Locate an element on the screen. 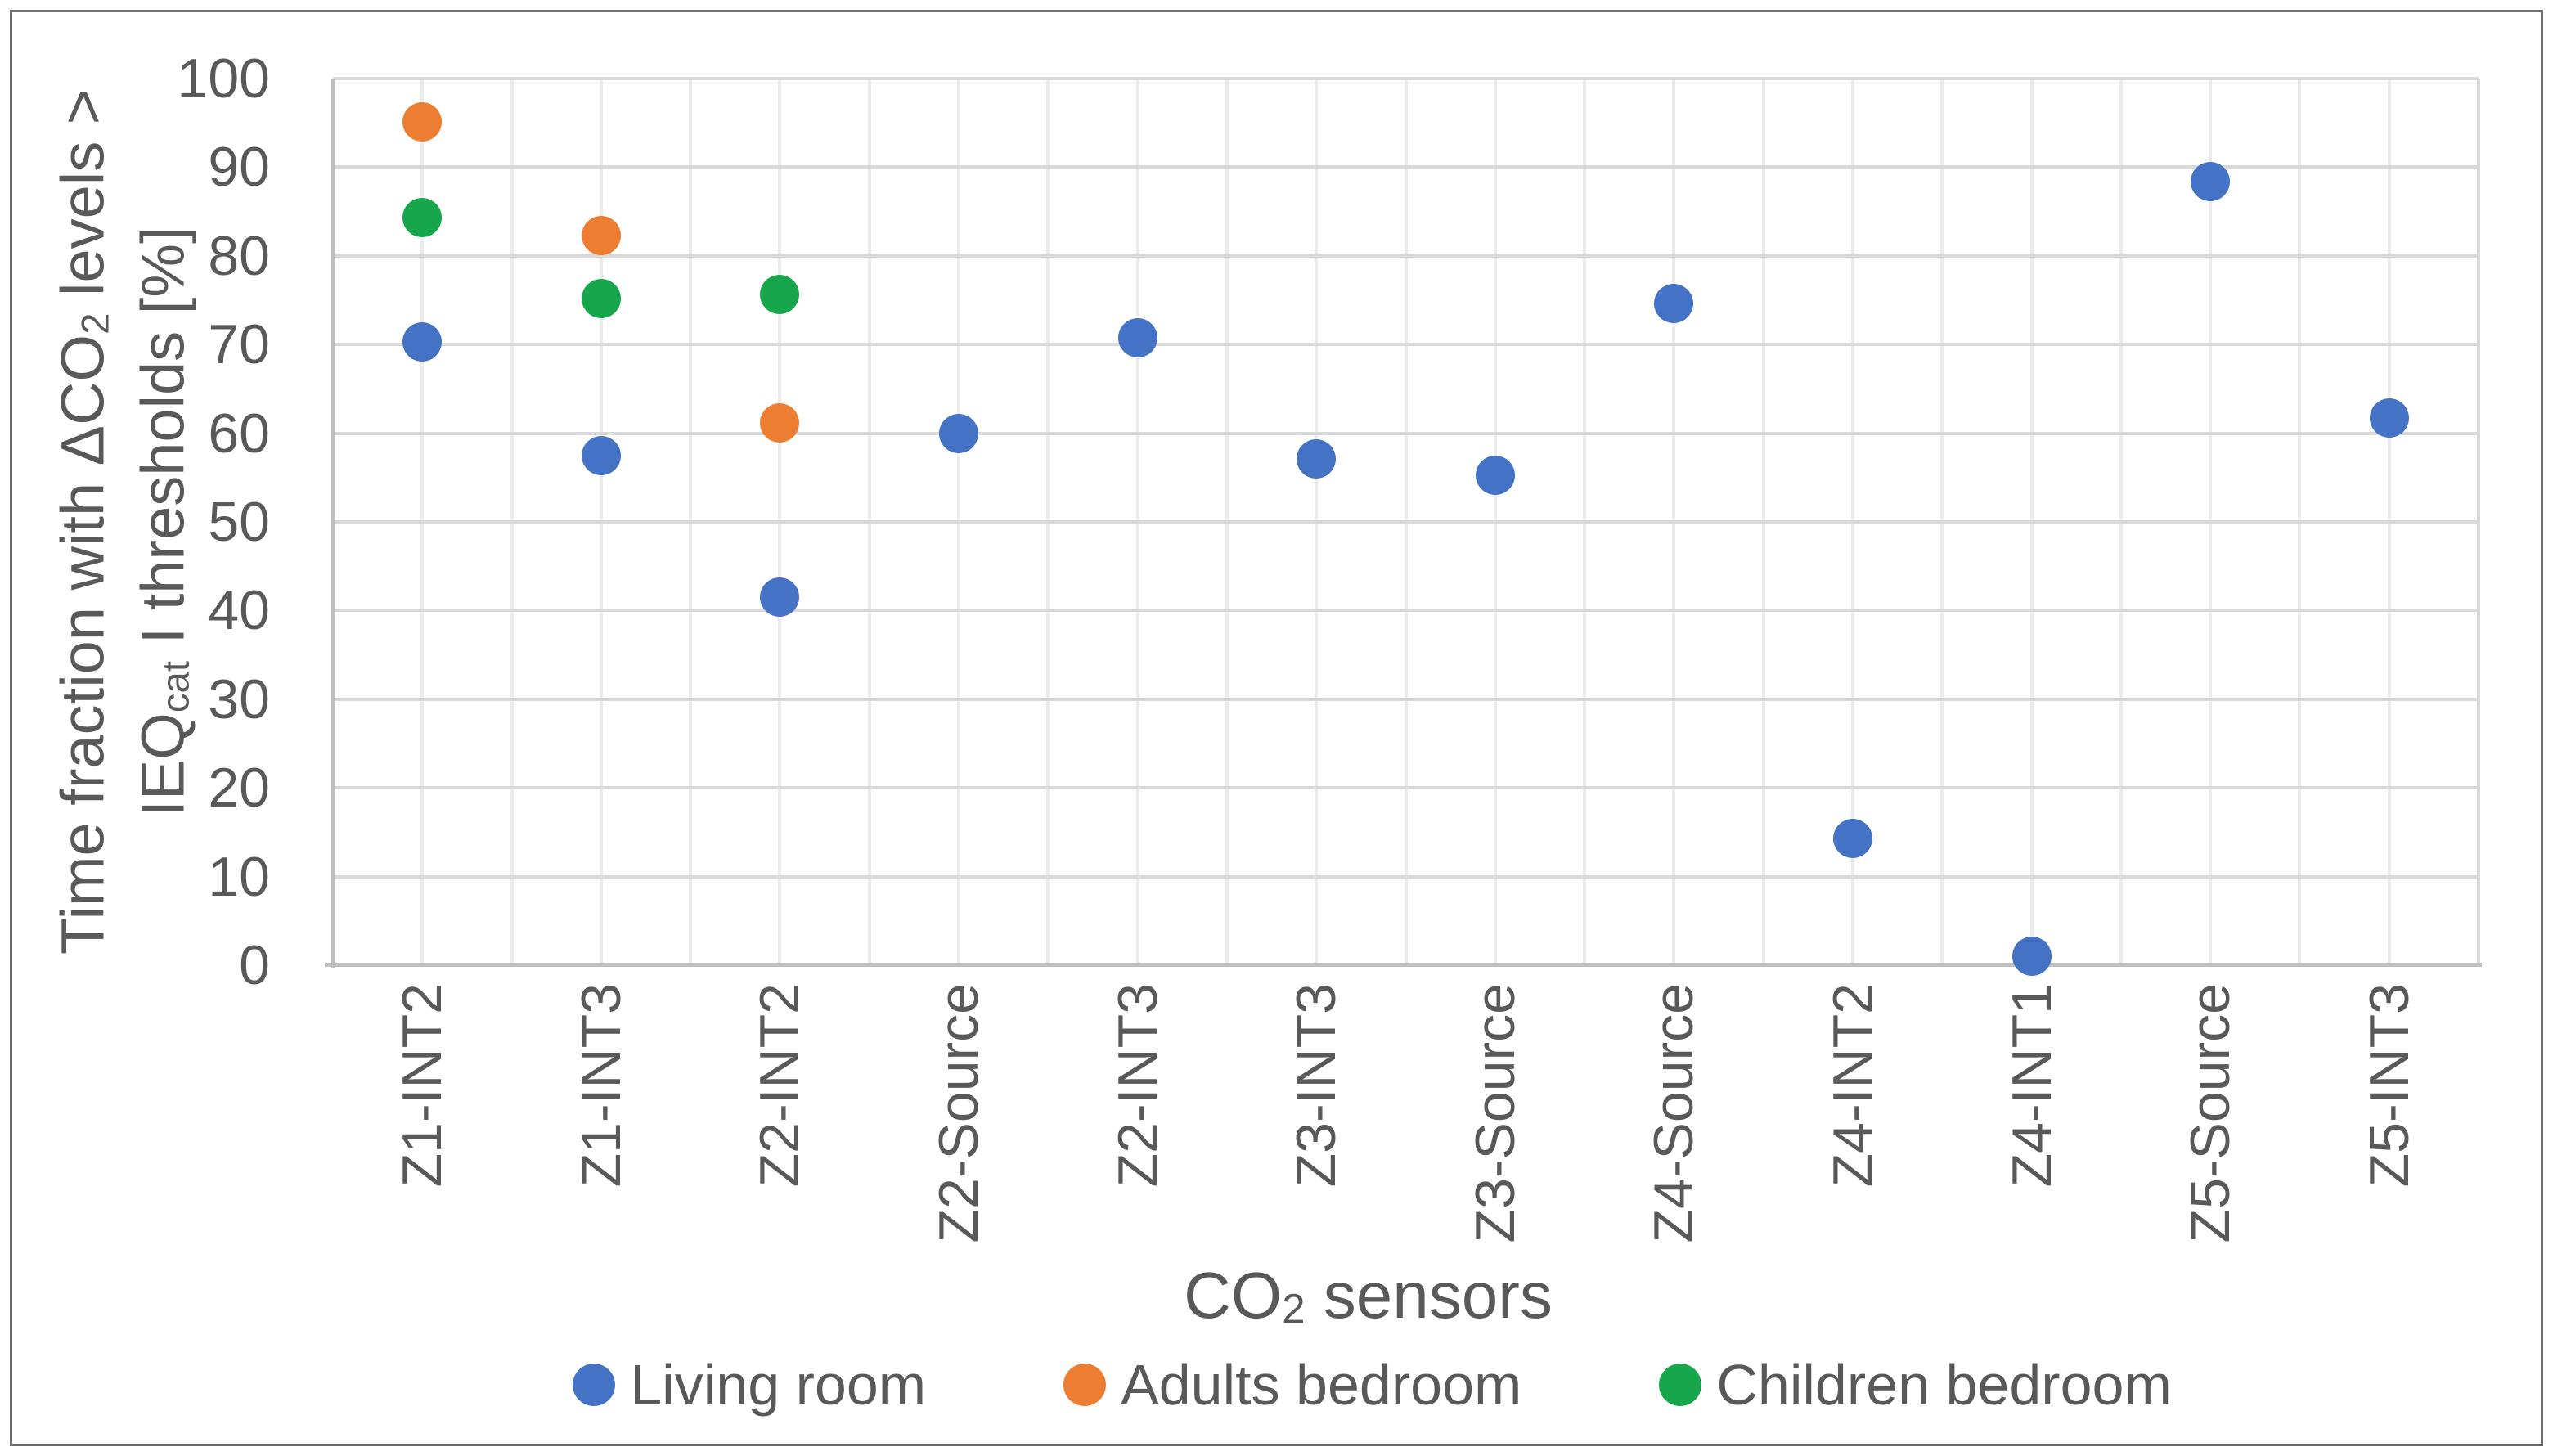 This screenshot has width=2553, height=1456. data-point-living-room-z4-int1 is located at coordinates (2031, 957).